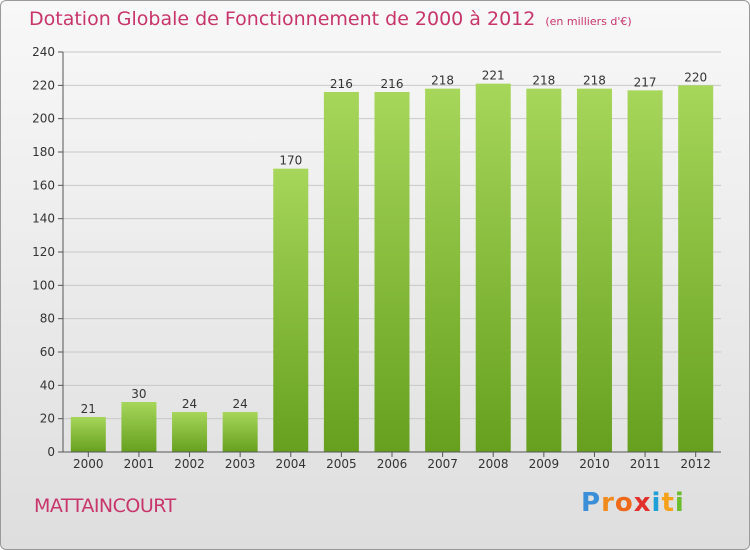 This screenshot has height=550, width=750. What do you see at coordinates (591, 503) in the screenshot?
I see `logo-letter: P` at bounding box center [591, 503].